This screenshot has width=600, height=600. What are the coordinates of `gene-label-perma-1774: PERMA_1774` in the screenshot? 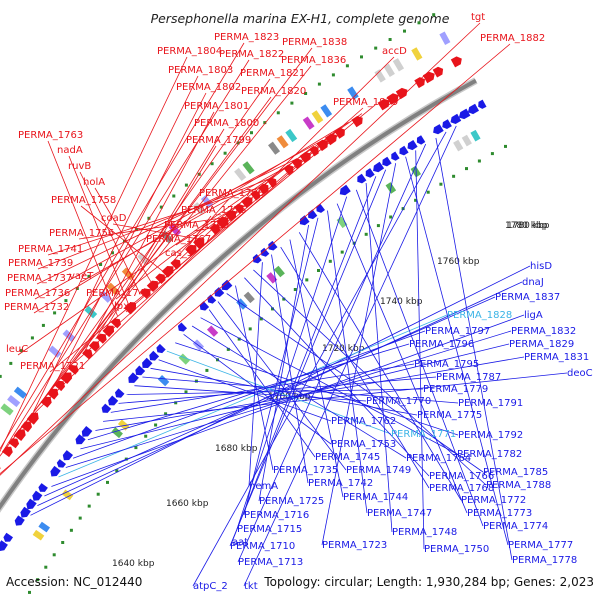 It's located at (515, 526).